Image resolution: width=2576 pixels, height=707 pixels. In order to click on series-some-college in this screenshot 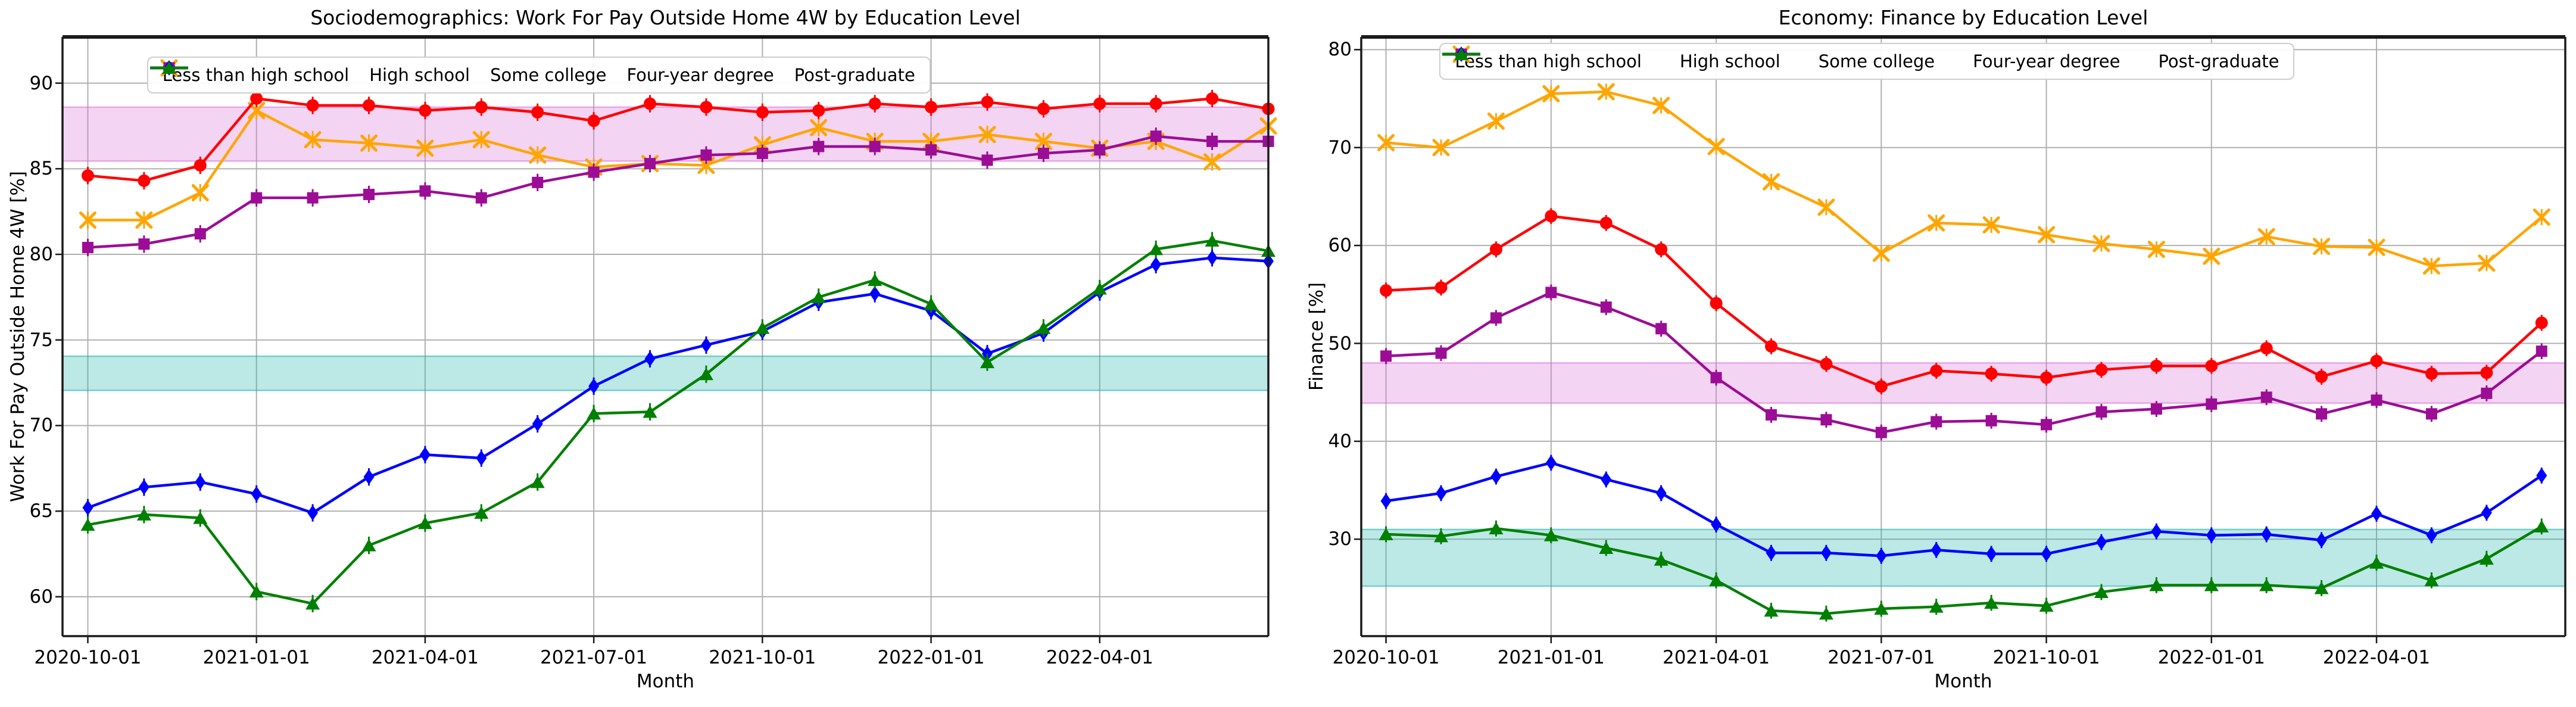, I will do `click(1963, 362)`.